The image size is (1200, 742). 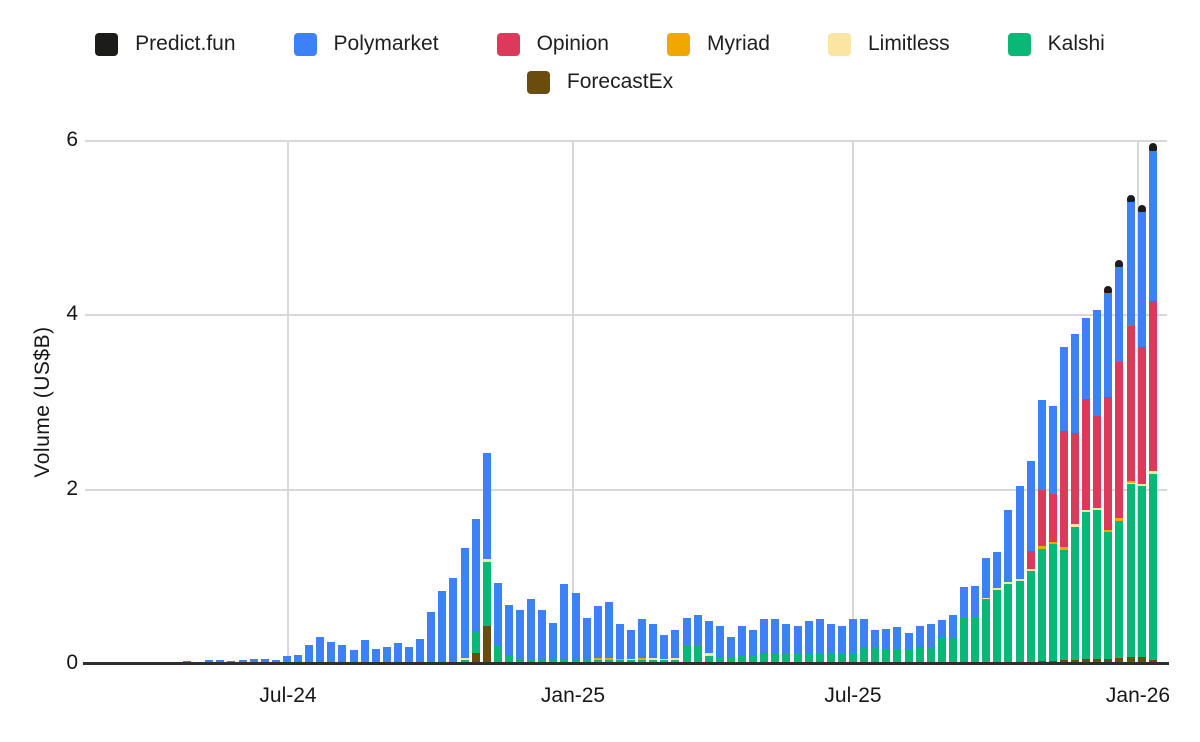 I want to click on legend-item-predict-fun: Predict.fun, so click(x=165, y=44).